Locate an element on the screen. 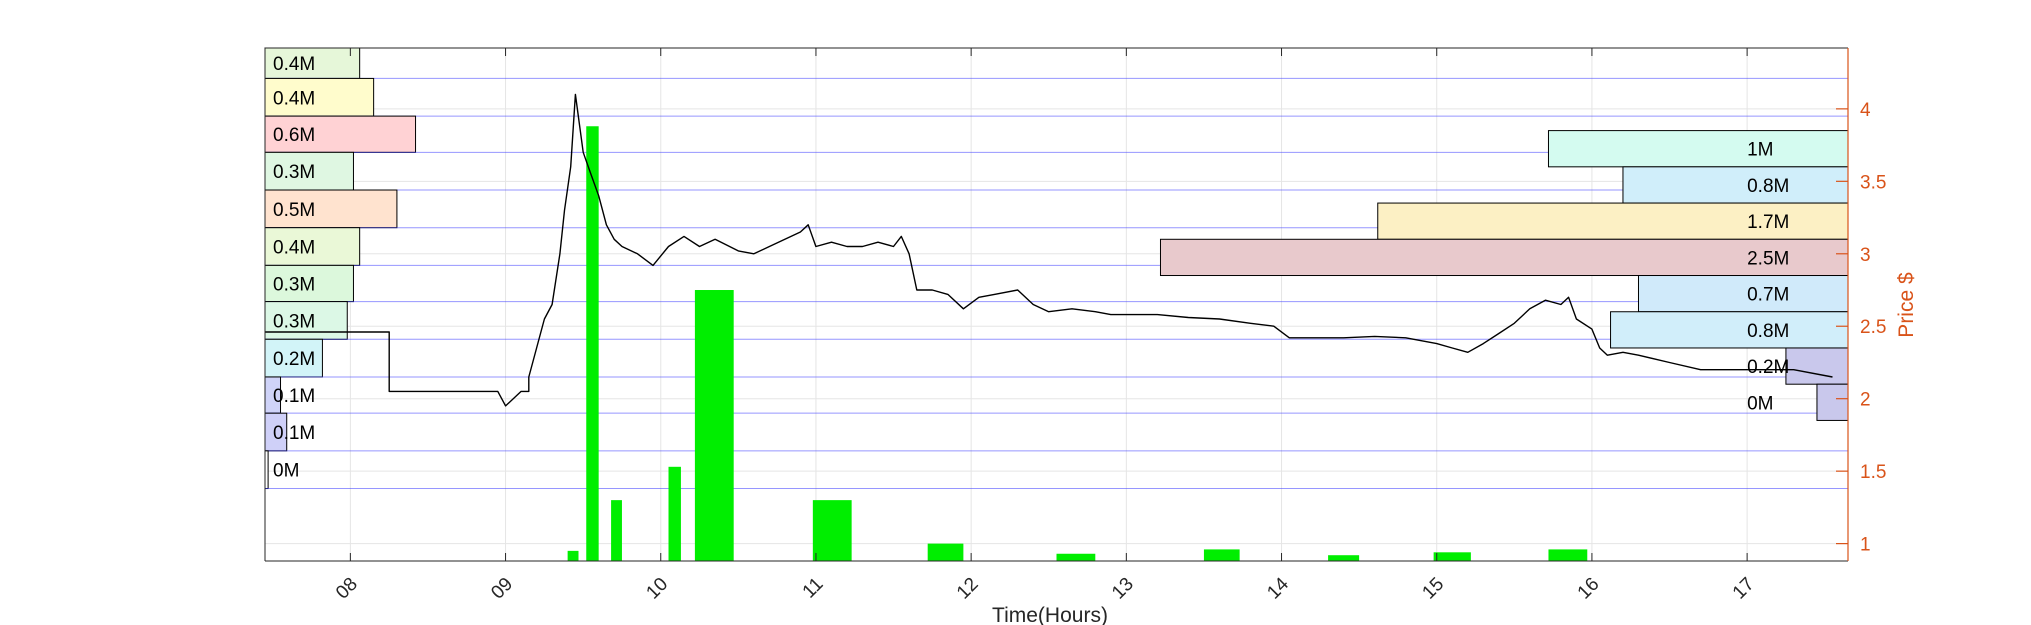  left-profile-label: 0.5M is located at coordinates (294, 210).